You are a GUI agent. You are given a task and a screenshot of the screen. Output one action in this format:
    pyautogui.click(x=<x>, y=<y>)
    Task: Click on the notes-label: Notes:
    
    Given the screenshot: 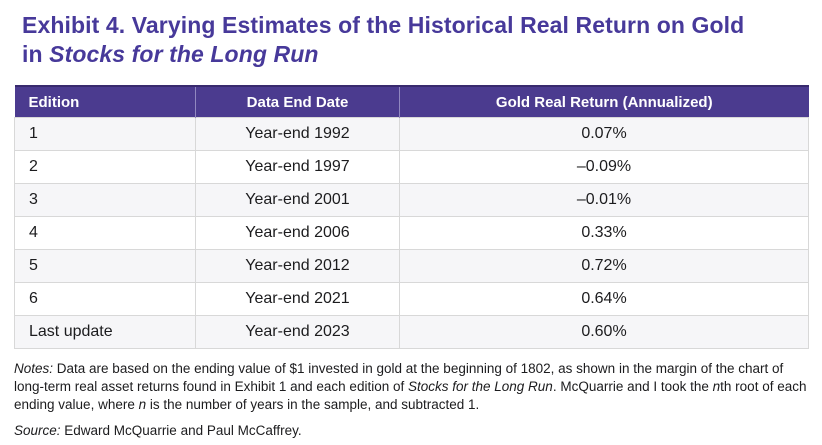 What is the action you would take?
    pyautogui.click(x=34, y=369)
    